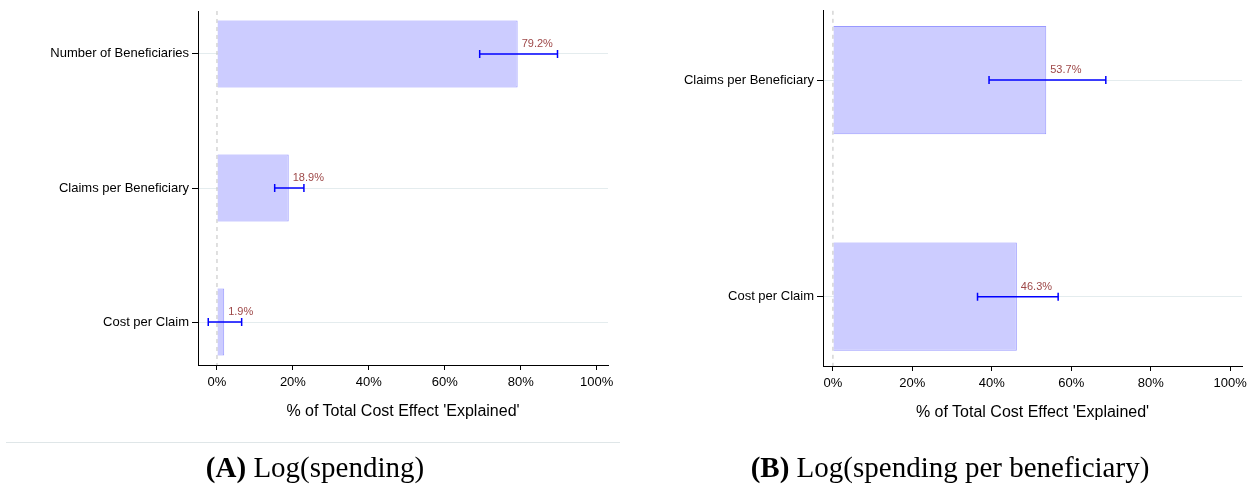 The width and height of the screenshot is (1252, 486). I want to click on text: (B) Log(spending per beneficiary), so click(950, 467).